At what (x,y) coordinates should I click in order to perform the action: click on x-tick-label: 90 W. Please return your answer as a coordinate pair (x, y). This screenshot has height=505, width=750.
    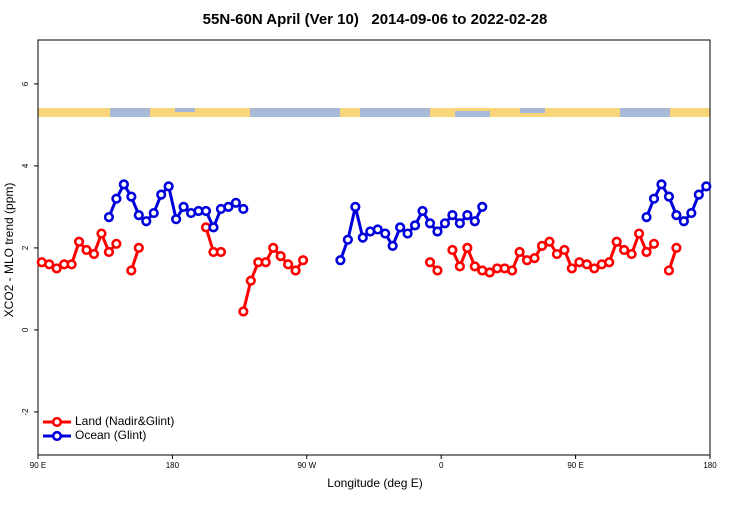
    Looking at the image, I should click on (306, 465).